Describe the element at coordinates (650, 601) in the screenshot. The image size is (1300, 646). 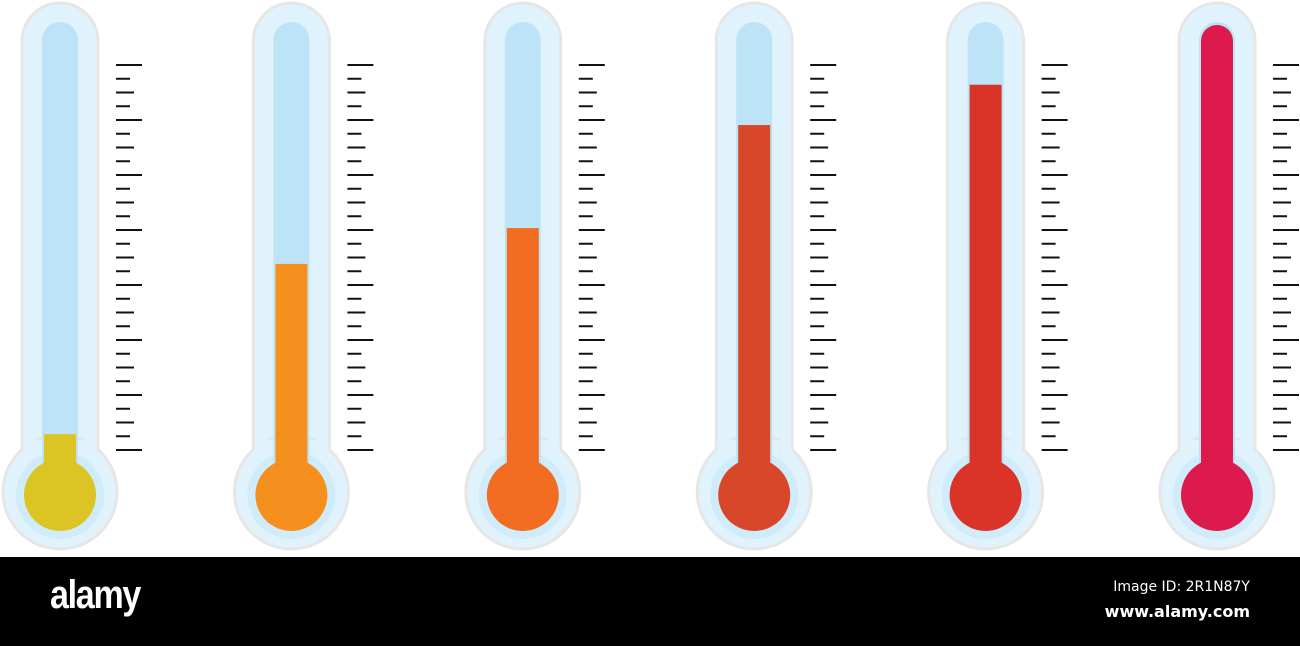
I see `watermark-footer: alamy Image ID: 2R1N87Y www.alamy.com` at that location.